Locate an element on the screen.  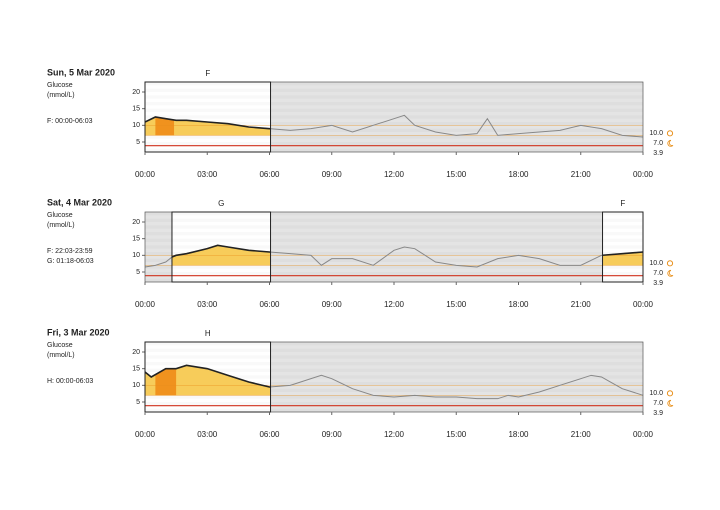
date-title: Sun, 5 Mar 2020 is located at coordinates (81, 72).